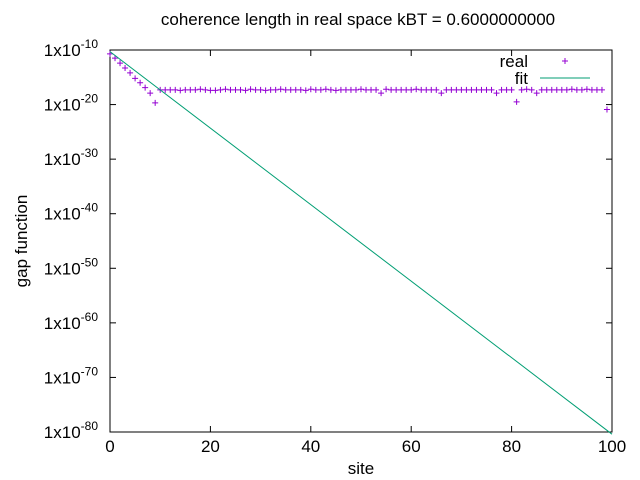 The height and width of the screenshot is (480, 640). Describe the element at coordinates (71, 157) in the screenshot. I see `y-tick-label: 1x10⁻³⁰` at that location.